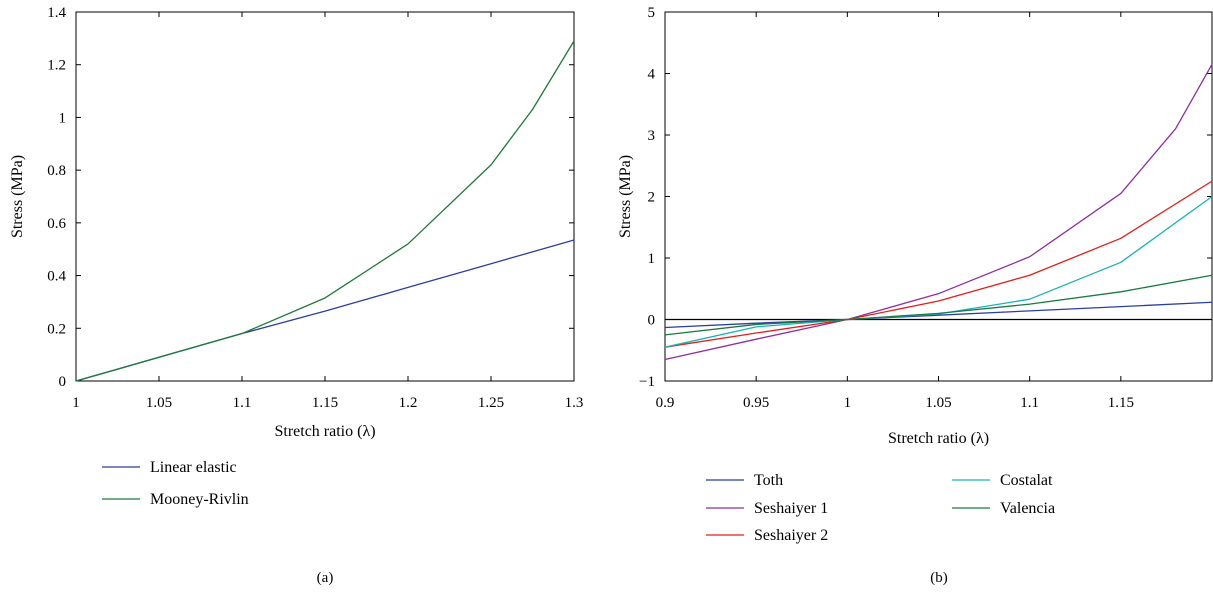 The width and height of the screenshot is (1213, 592). I want to click on legend-label: Mooney-Rivlin, so click(199, 499).